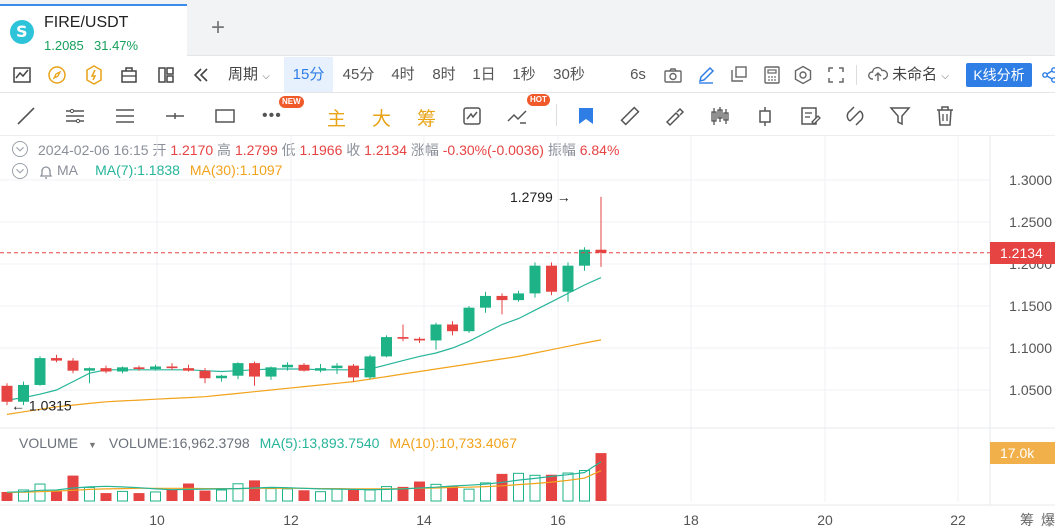 Image resolution: width=1055 pixels, height=530 pixels. I want to click on price-tick-label: 1.1000, so click(1030, 348).